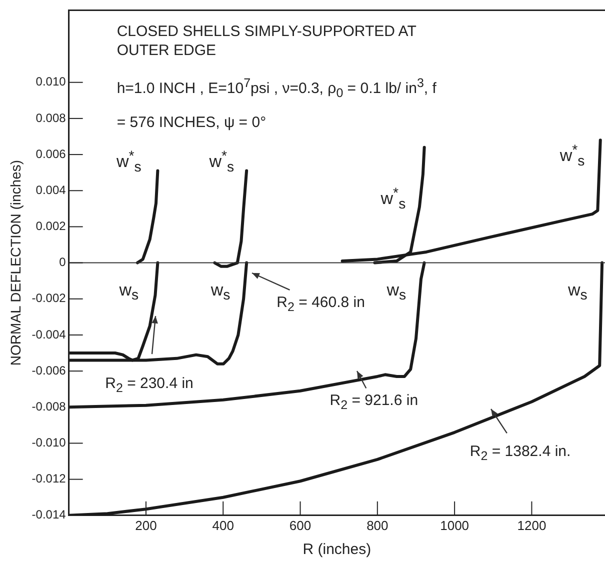  Describe the element at coordinates (520, 452) in the screenshot. I see `annotation: R$_{2}$ = 1382.4 in.` at that location.